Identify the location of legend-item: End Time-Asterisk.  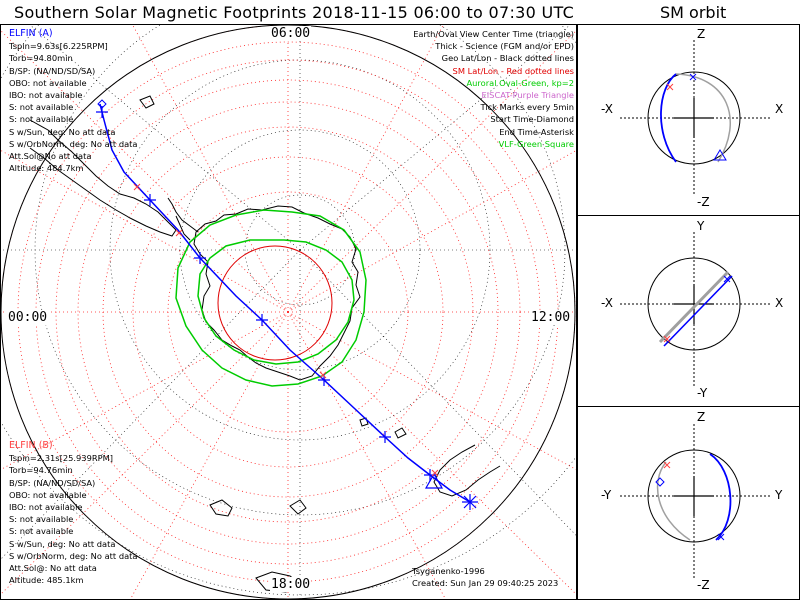
(536, 131).